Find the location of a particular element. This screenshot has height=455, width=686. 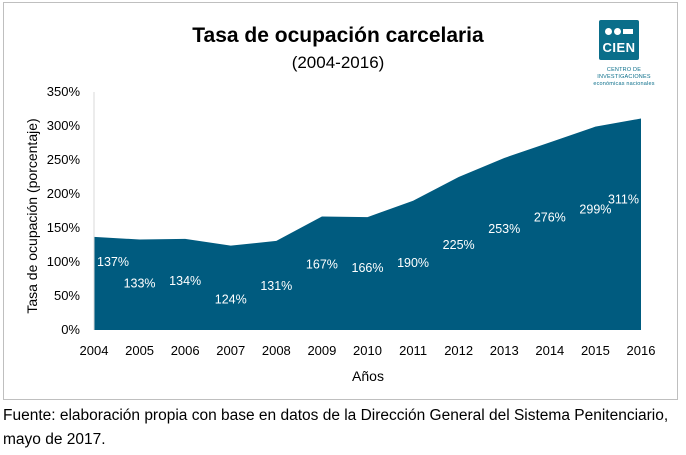

data-label: 131% is located at coordinates (276, 286).